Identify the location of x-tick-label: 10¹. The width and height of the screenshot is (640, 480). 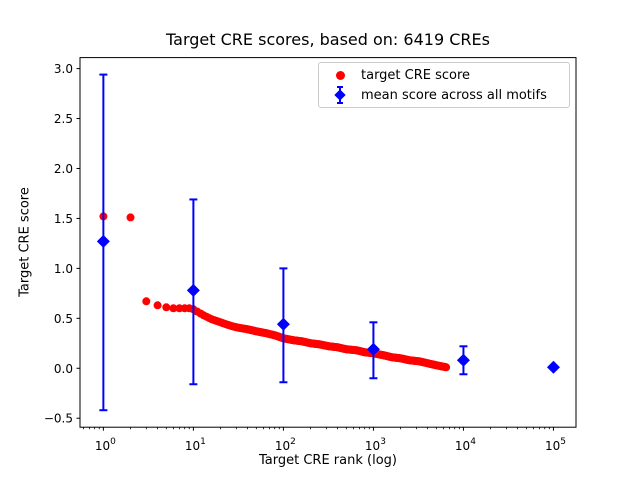
(195, 445).